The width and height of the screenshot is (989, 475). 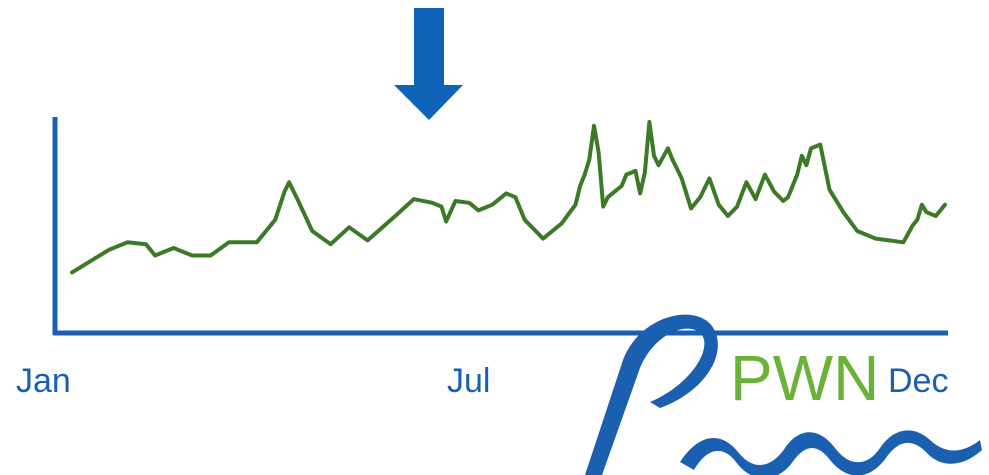 What do you see at coordinates (918, 381) in the screenshot?
I see `x-tick-label-dec: Dec` at bounding box center [918, 381].